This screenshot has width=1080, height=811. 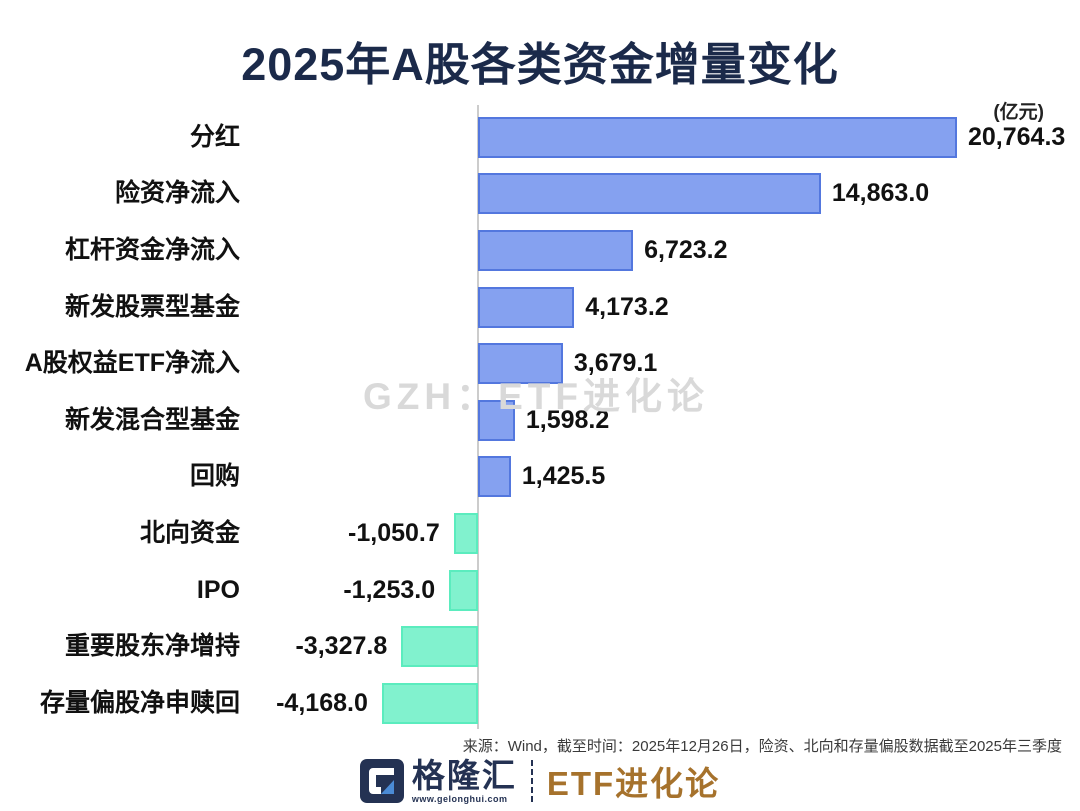 I want to click on category-label: 杠杆资金净流入, so click(x=152, y=250).